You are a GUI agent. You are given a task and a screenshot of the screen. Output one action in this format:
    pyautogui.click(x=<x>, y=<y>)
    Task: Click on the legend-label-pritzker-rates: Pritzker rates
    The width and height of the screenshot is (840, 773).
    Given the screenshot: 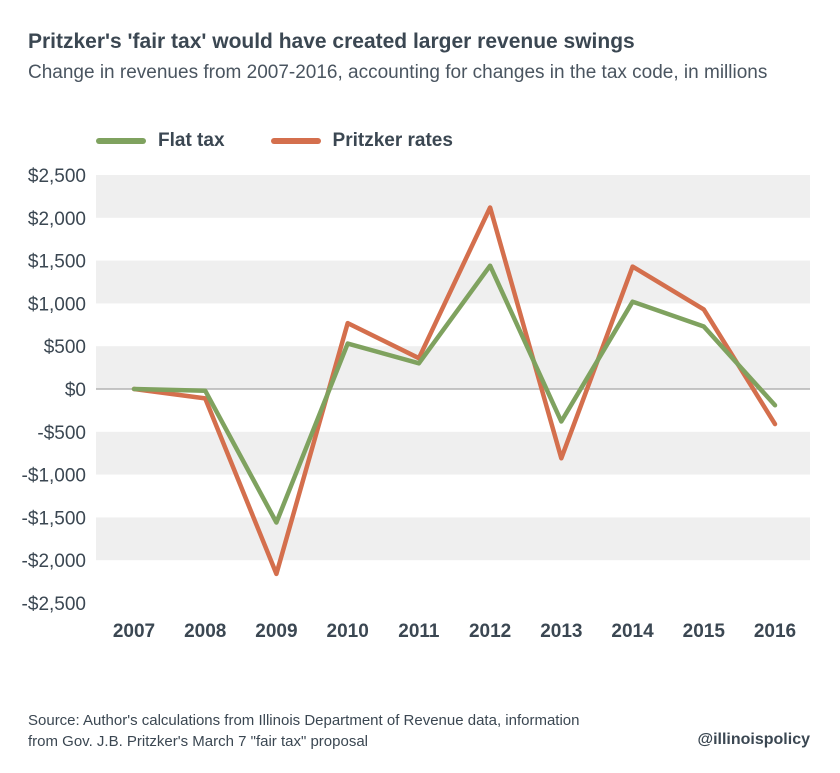 What is the action you would take?
    pyautogui.click(x=392, y=140)
    